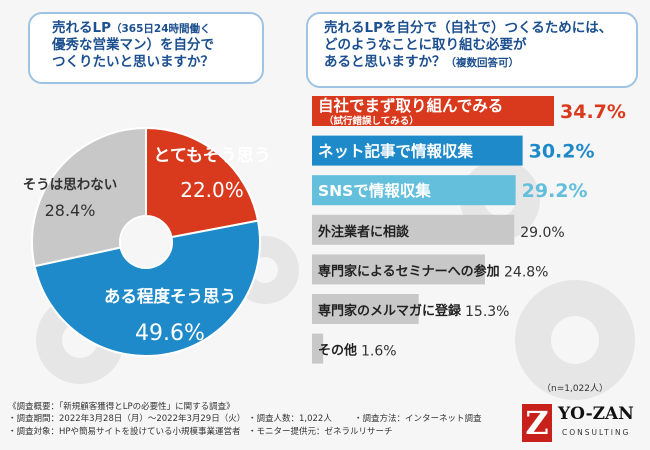 This screenshot has width=650, height=450. Describe the element at coordinates (133, 61) in the screenshot. I see `q1-line3: つくりたいと思いますか？` at that location.